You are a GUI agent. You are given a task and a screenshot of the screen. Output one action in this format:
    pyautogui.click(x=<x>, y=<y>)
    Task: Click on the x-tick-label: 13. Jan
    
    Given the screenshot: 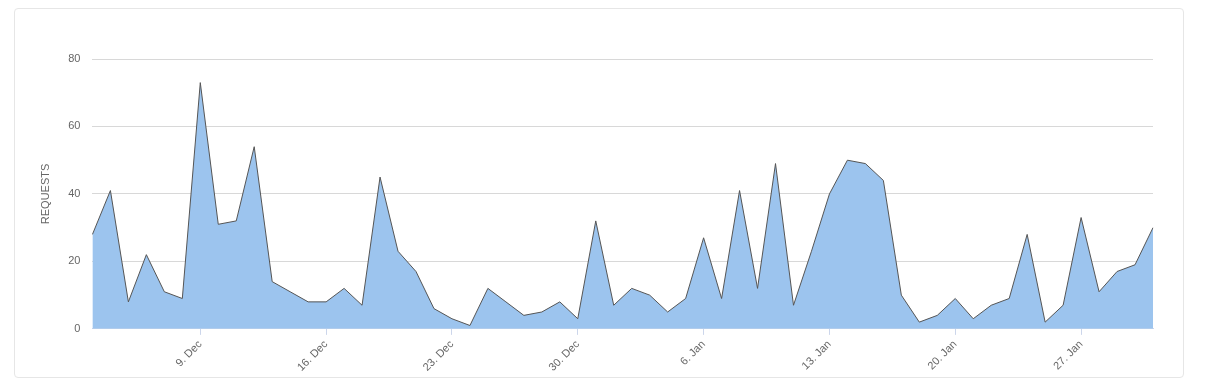 What is the action you would take?
    pyautogui.click(x=815, y=354)
    